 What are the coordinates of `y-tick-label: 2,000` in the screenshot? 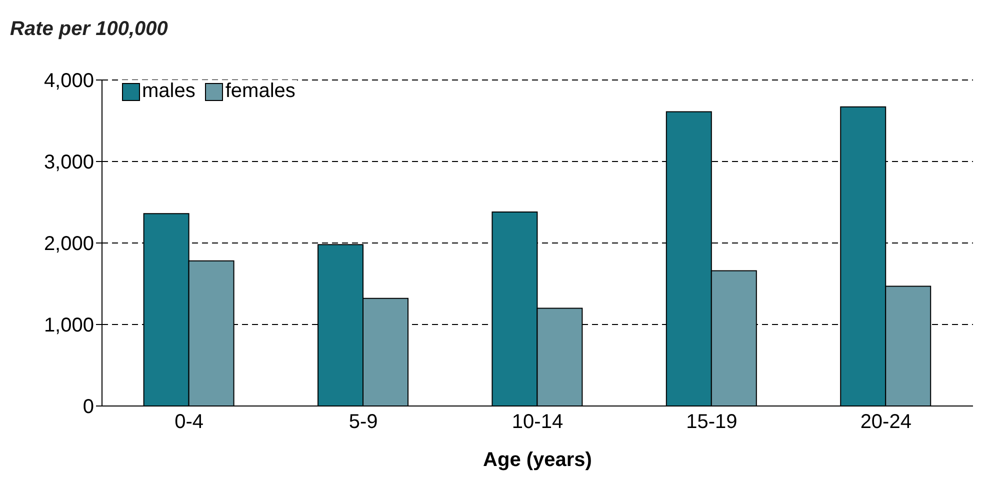 It's located at (69, 244).